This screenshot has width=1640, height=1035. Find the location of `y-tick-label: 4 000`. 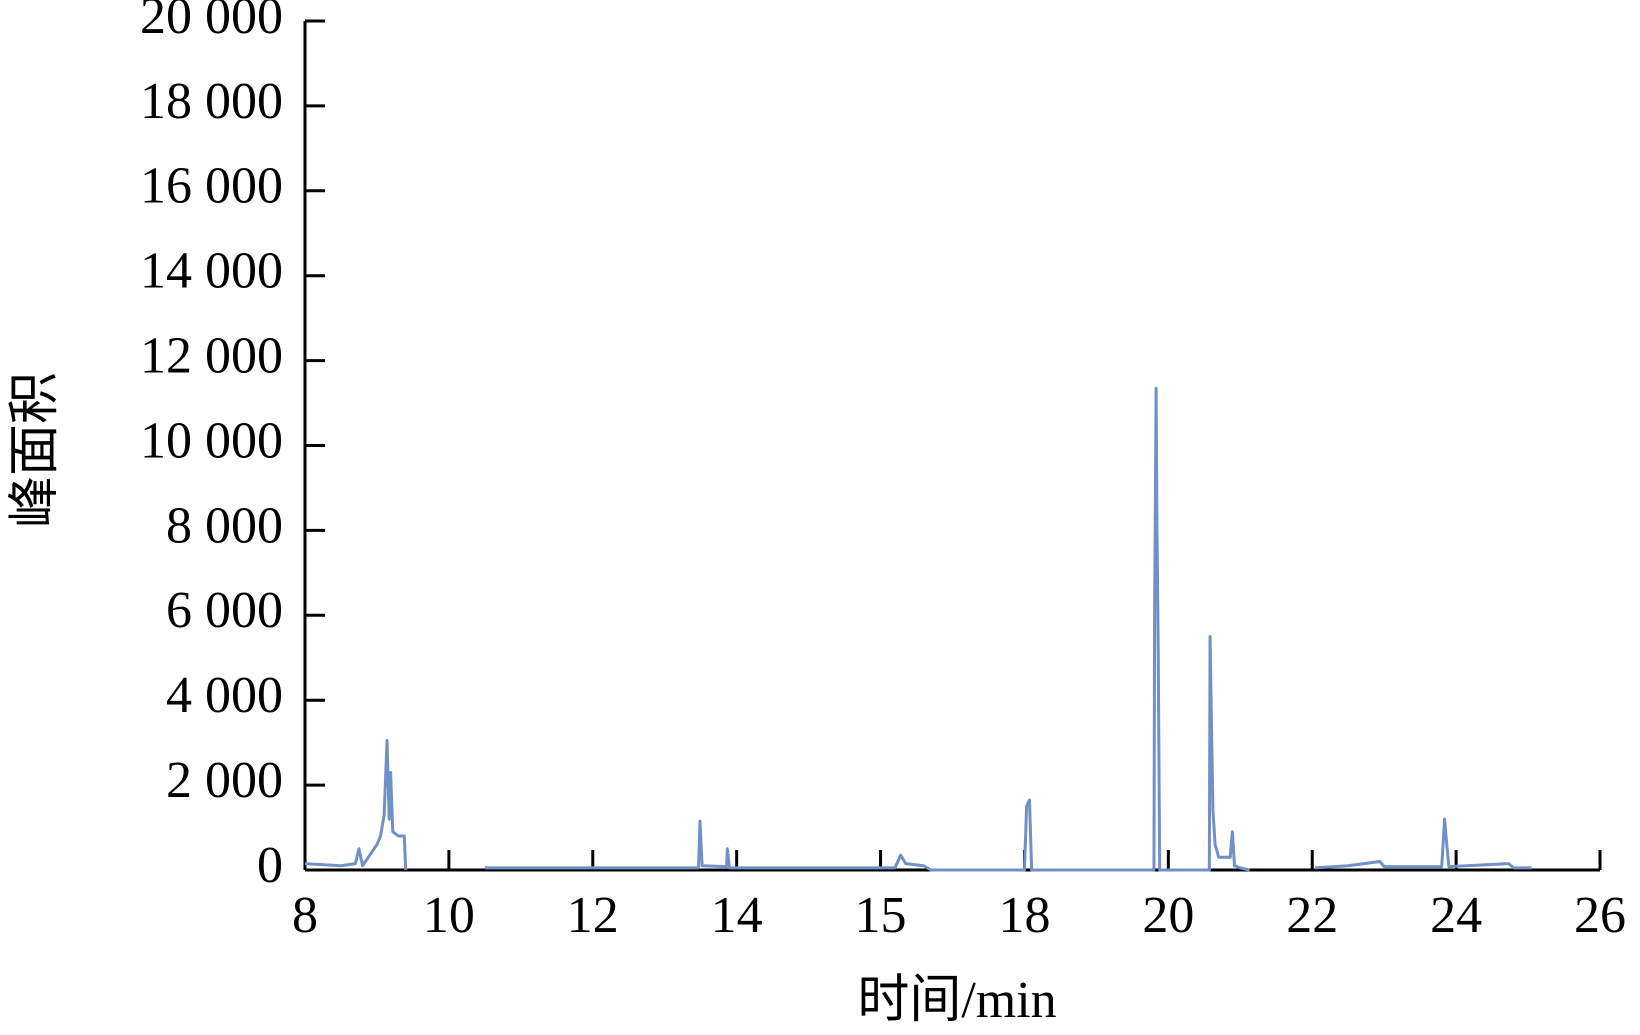

y-tick-label: 4 000 is located at coordinates (224, 695).